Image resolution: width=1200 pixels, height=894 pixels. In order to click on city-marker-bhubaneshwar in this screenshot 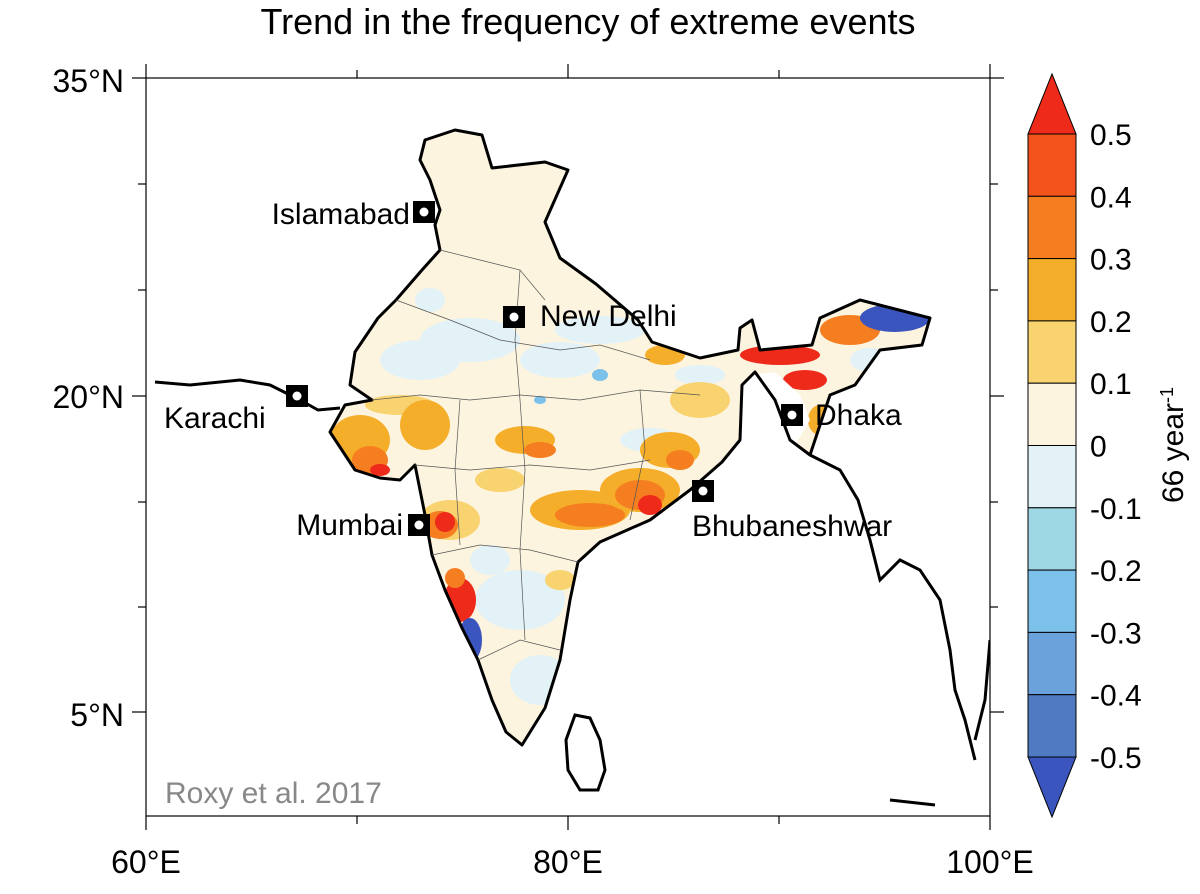, I will do `click(703, 491)`.